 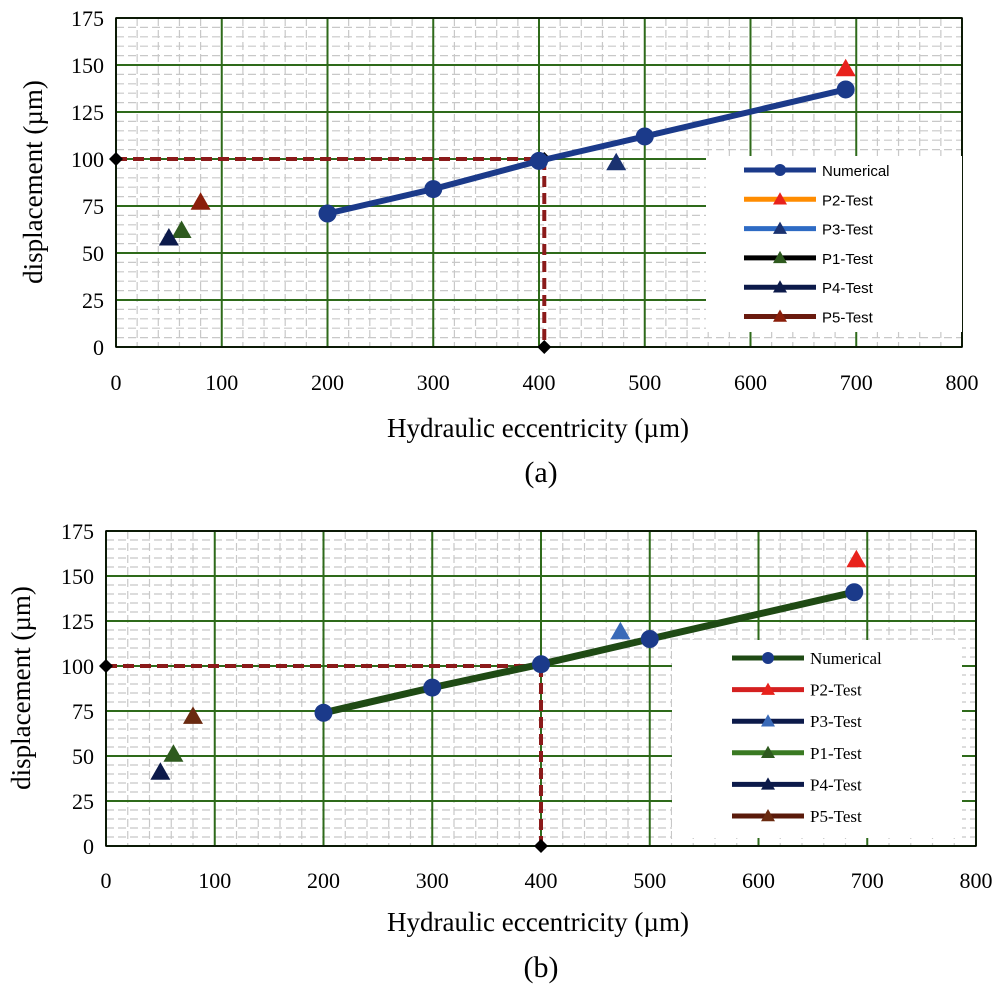 What do you see at coordinates (540, 472) in the screenshot?
I see `chart-caption: (a)` at bounding box center [540, 472].